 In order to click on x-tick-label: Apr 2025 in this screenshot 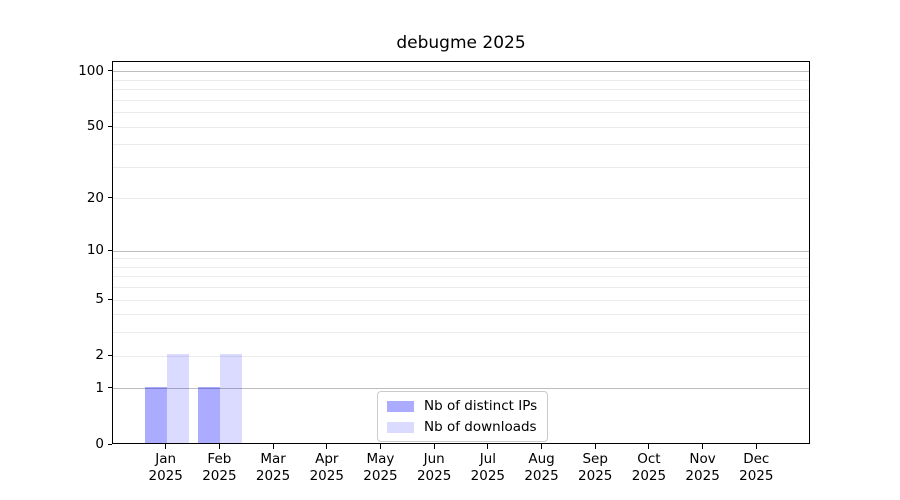, I will do `click(327, 468)`.